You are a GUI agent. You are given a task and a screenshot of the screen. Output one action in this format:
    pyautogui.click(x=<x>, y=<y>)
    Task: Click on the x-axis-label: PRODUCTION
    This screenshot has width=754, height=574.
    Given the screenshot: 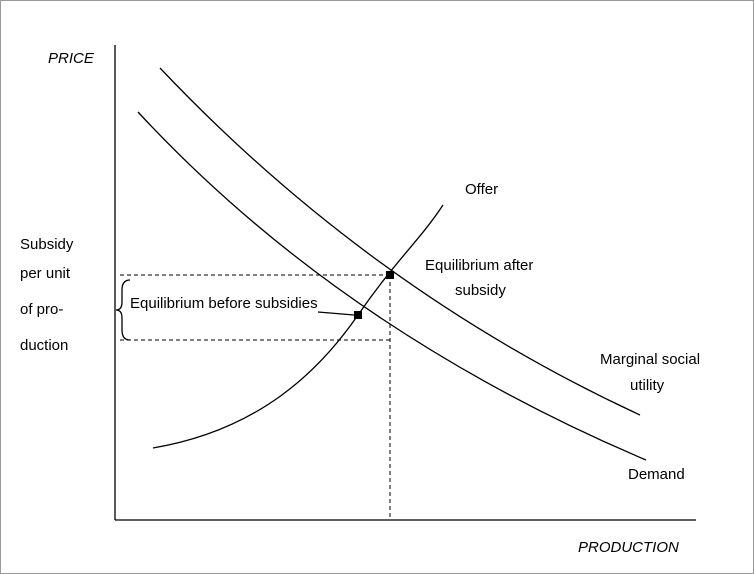 What is the action you would take?
    pyautogui.click(x=628, y=547)
    